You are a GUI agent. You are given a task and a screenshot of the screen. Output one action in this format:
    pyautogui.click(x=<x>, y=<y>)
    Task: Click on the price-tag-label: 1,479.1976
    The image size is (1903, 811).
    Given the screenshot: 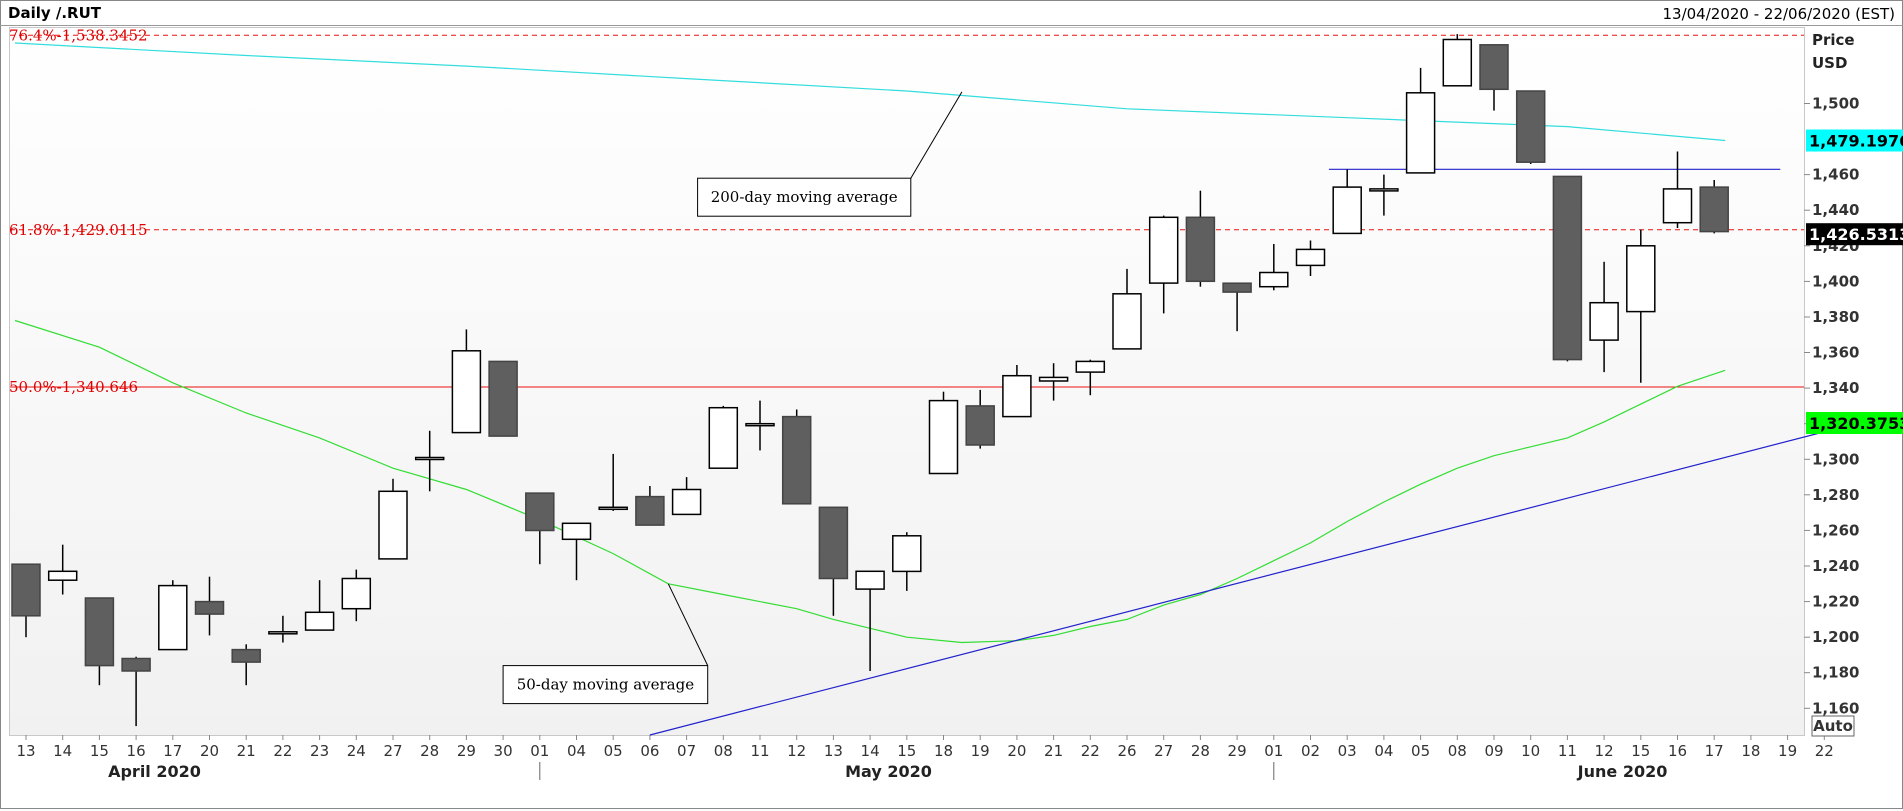 What is the action you would take?
    pyautogui.click(x=1856, y=141)
    